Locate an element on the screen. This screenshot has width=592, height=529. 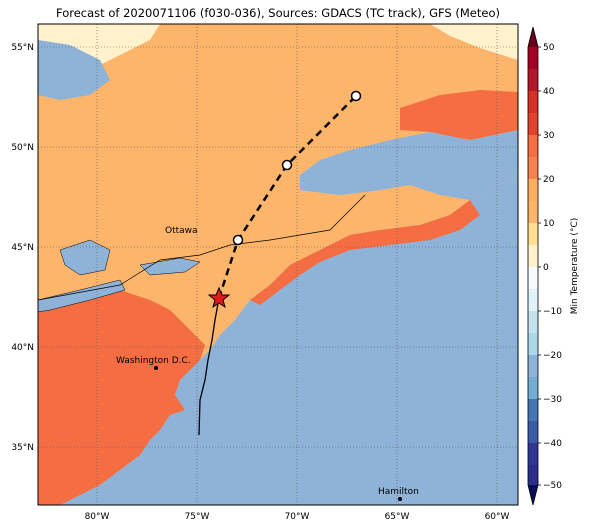
lon-tick-80: 80°W is located at coordinates (97, 517).